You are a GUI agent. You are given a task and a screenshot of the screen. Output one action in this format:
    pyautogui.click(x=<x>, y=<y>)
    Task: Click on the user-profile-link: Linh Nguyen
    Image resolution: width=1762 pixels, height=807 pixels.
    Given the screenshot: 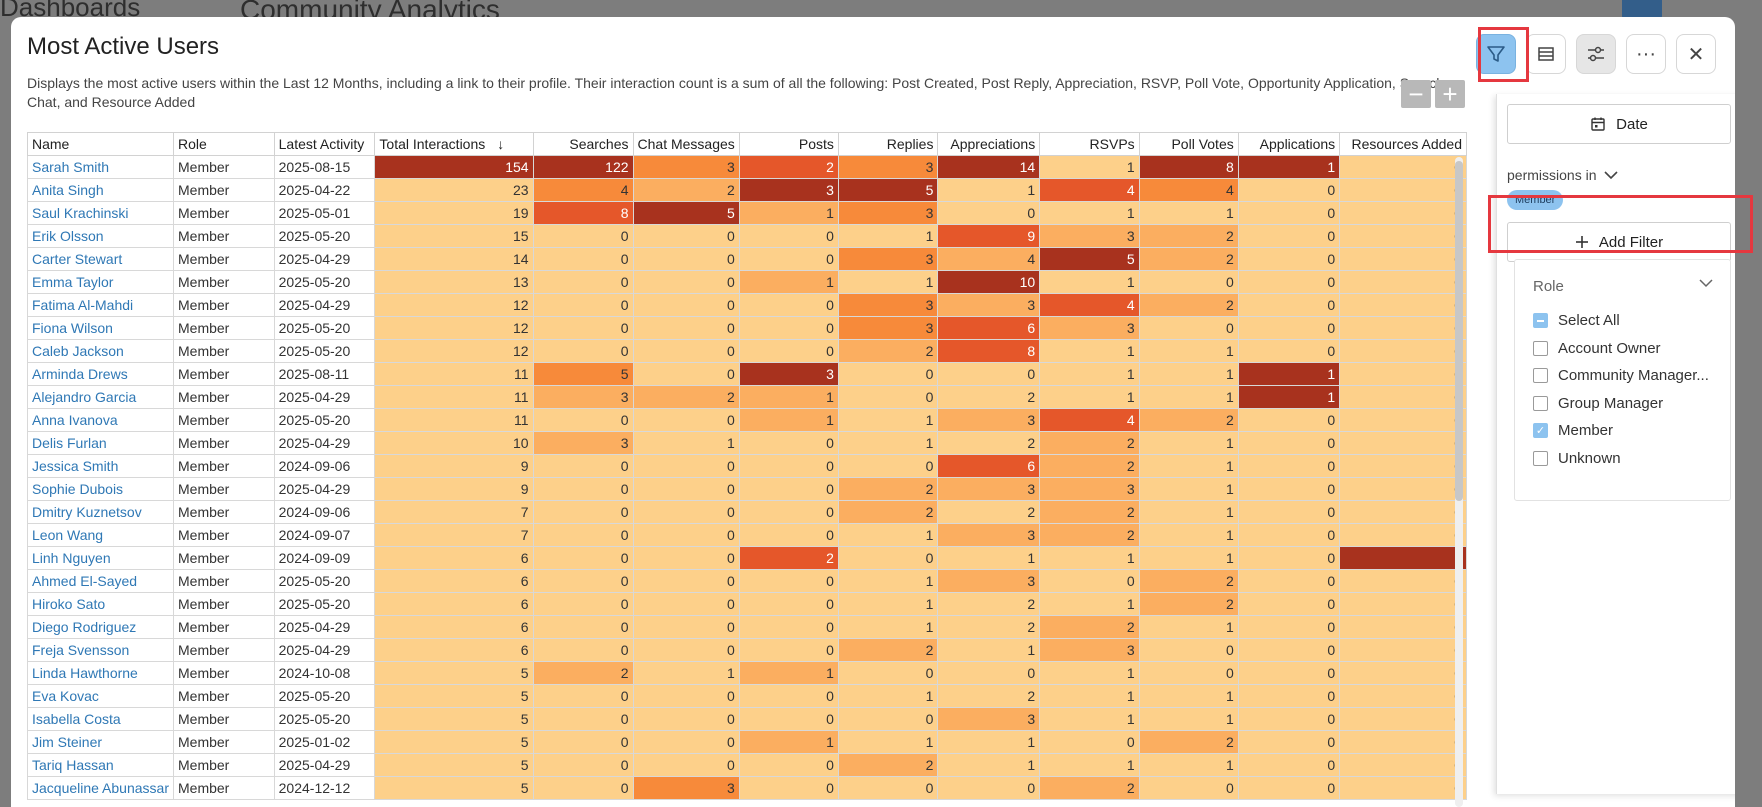 What is the action you would take?
    pyautogui.click(x=100, y=558)
    